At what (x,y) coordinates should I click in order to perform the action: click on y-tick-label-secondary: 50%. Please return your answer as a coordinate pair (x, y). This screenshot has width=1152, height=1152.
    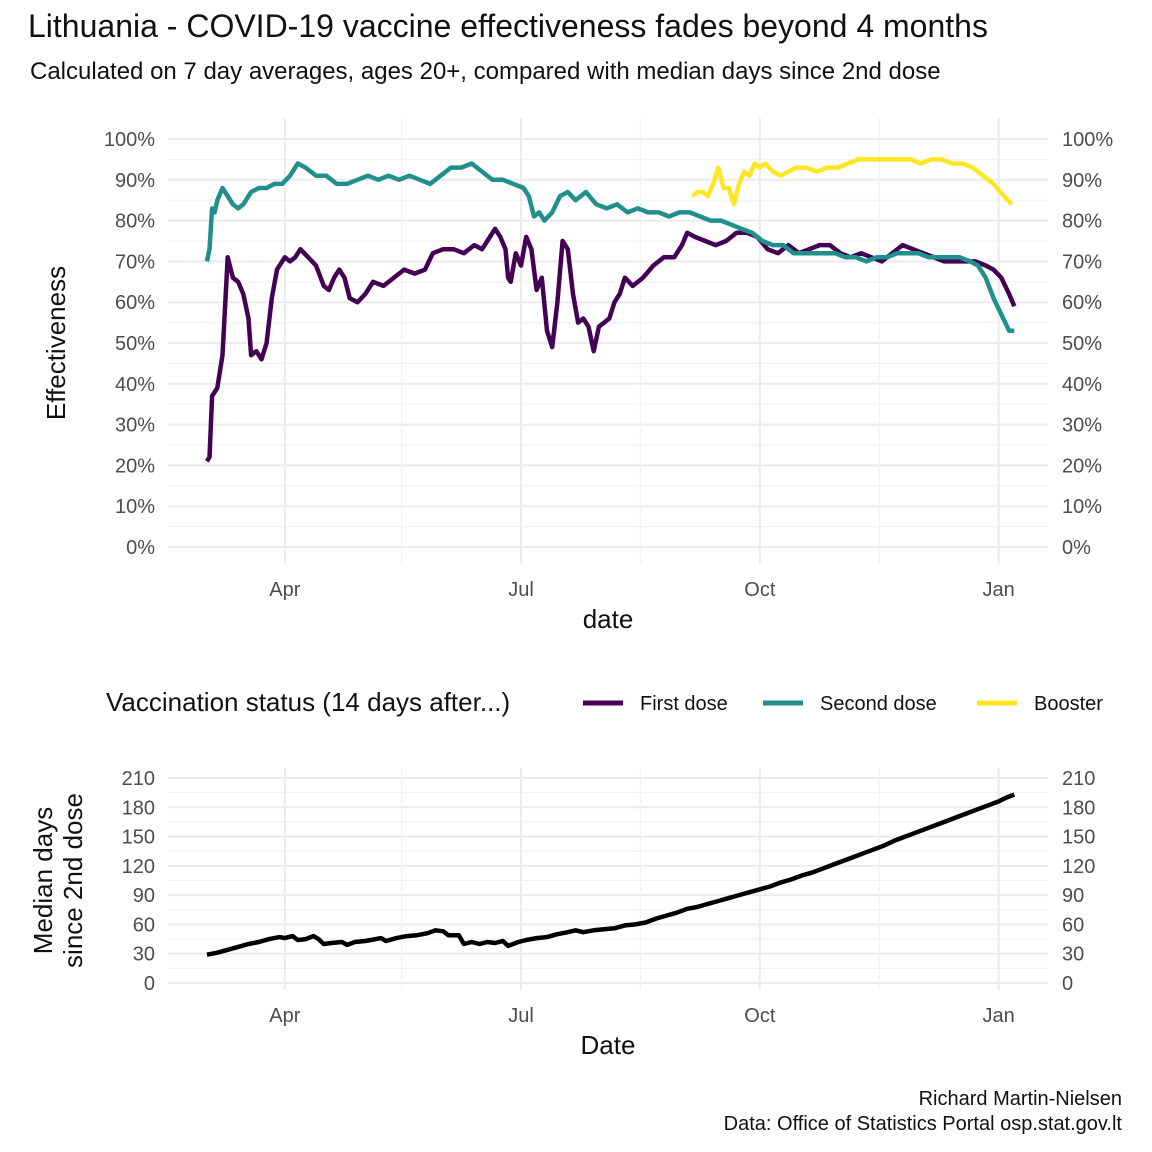
    Looking at the image, I should click on (1082, 344).